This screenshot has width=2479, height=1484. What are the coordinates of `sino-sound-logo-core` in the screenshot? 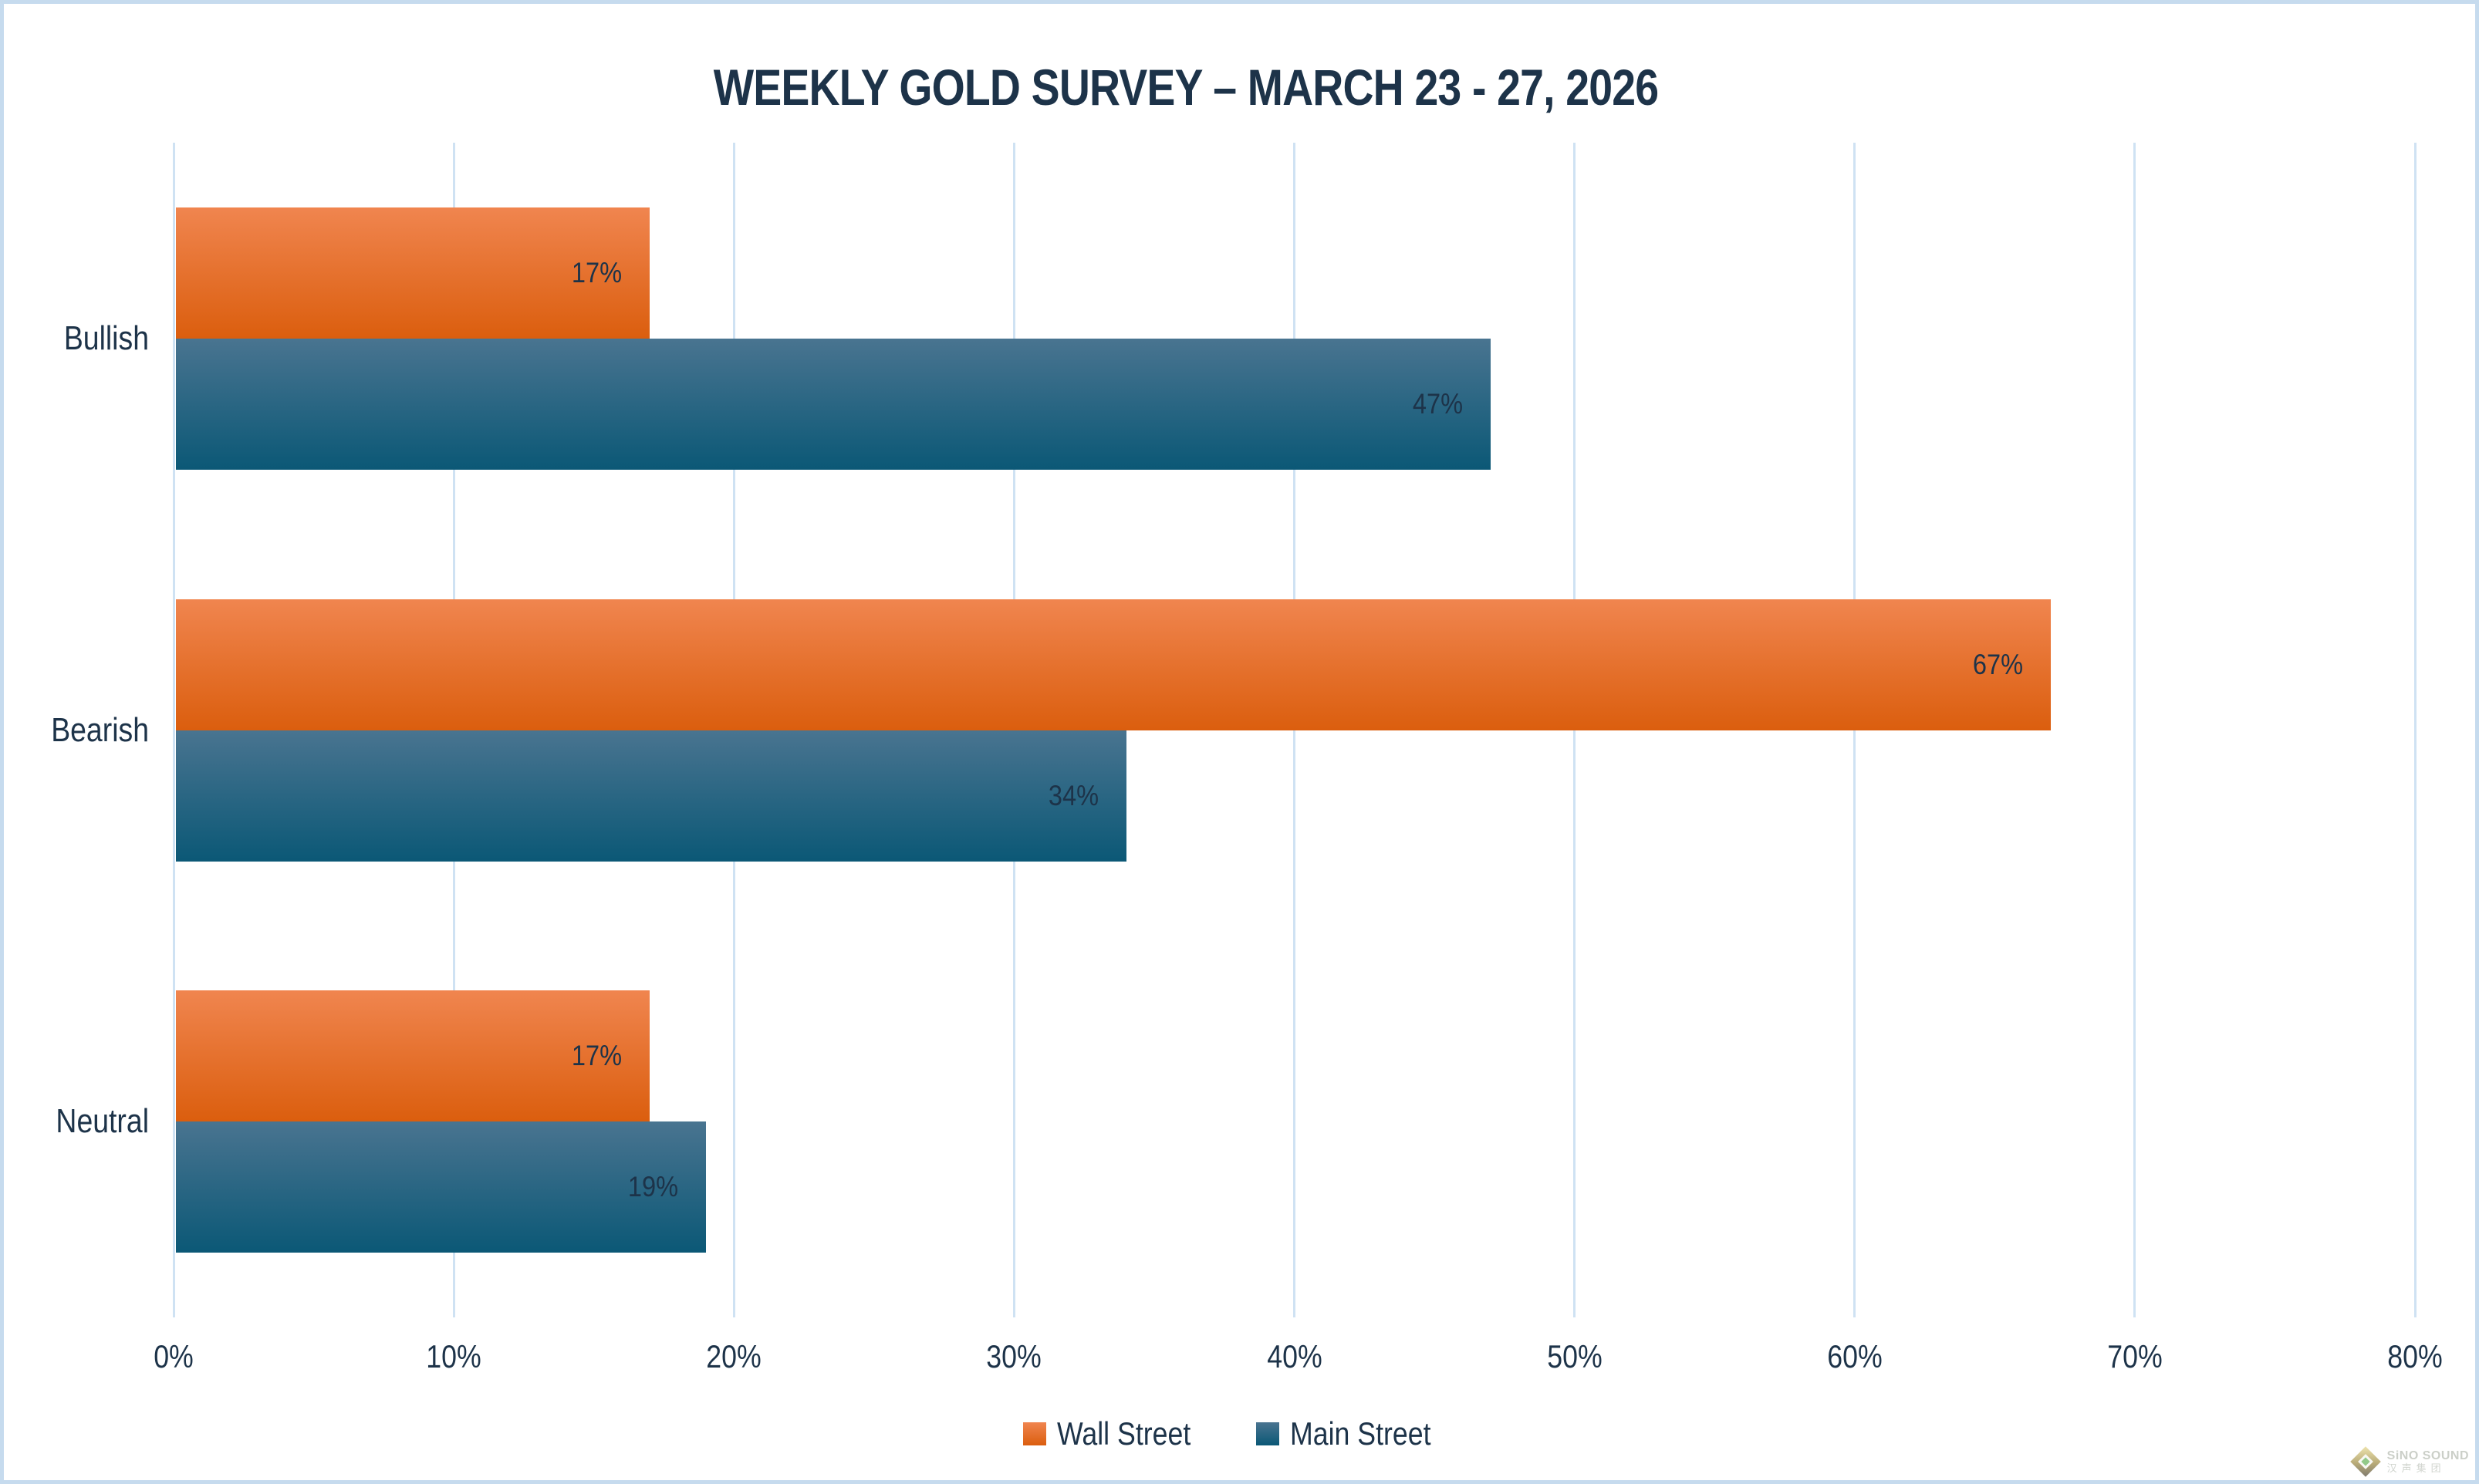 It's located at (2365, 1461).